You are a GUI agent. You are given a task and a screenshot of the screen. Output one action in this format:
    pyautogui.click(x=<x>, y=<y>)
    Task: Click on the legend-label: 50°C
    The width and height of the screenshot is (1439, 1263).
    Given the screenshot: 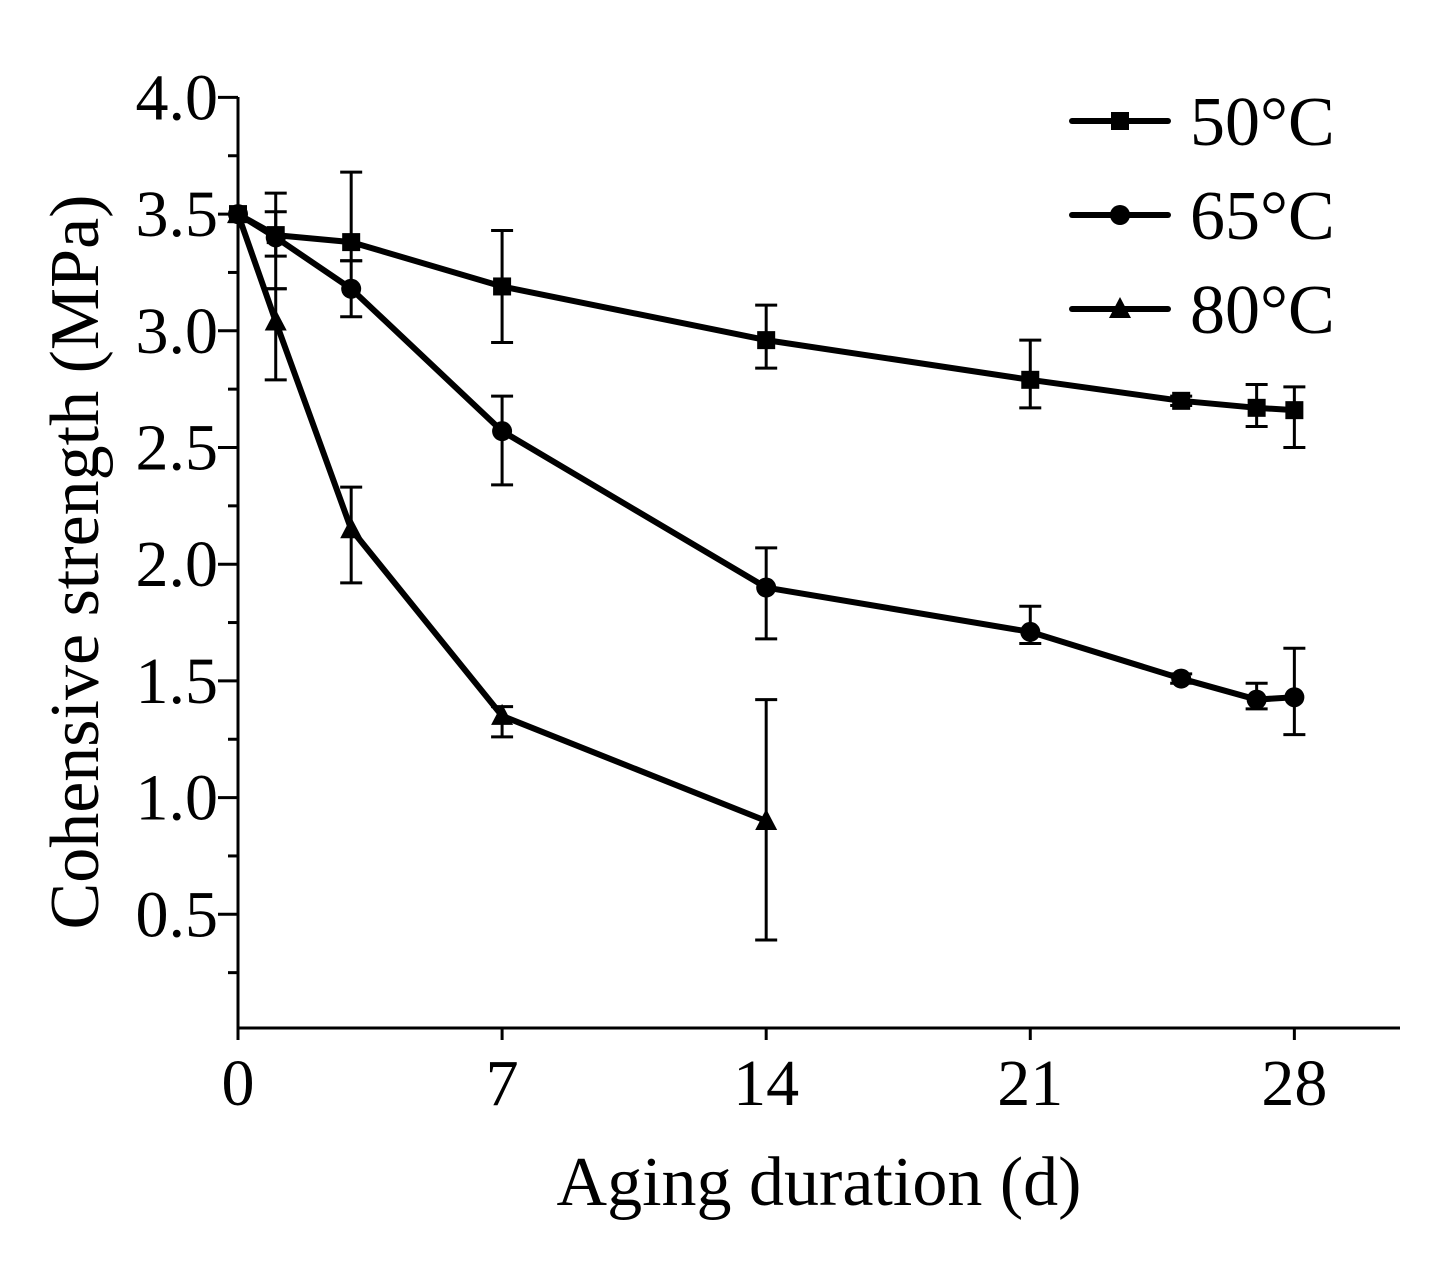 What is the action you would take?
    pyautogui.click(x=1262, y=122)
    